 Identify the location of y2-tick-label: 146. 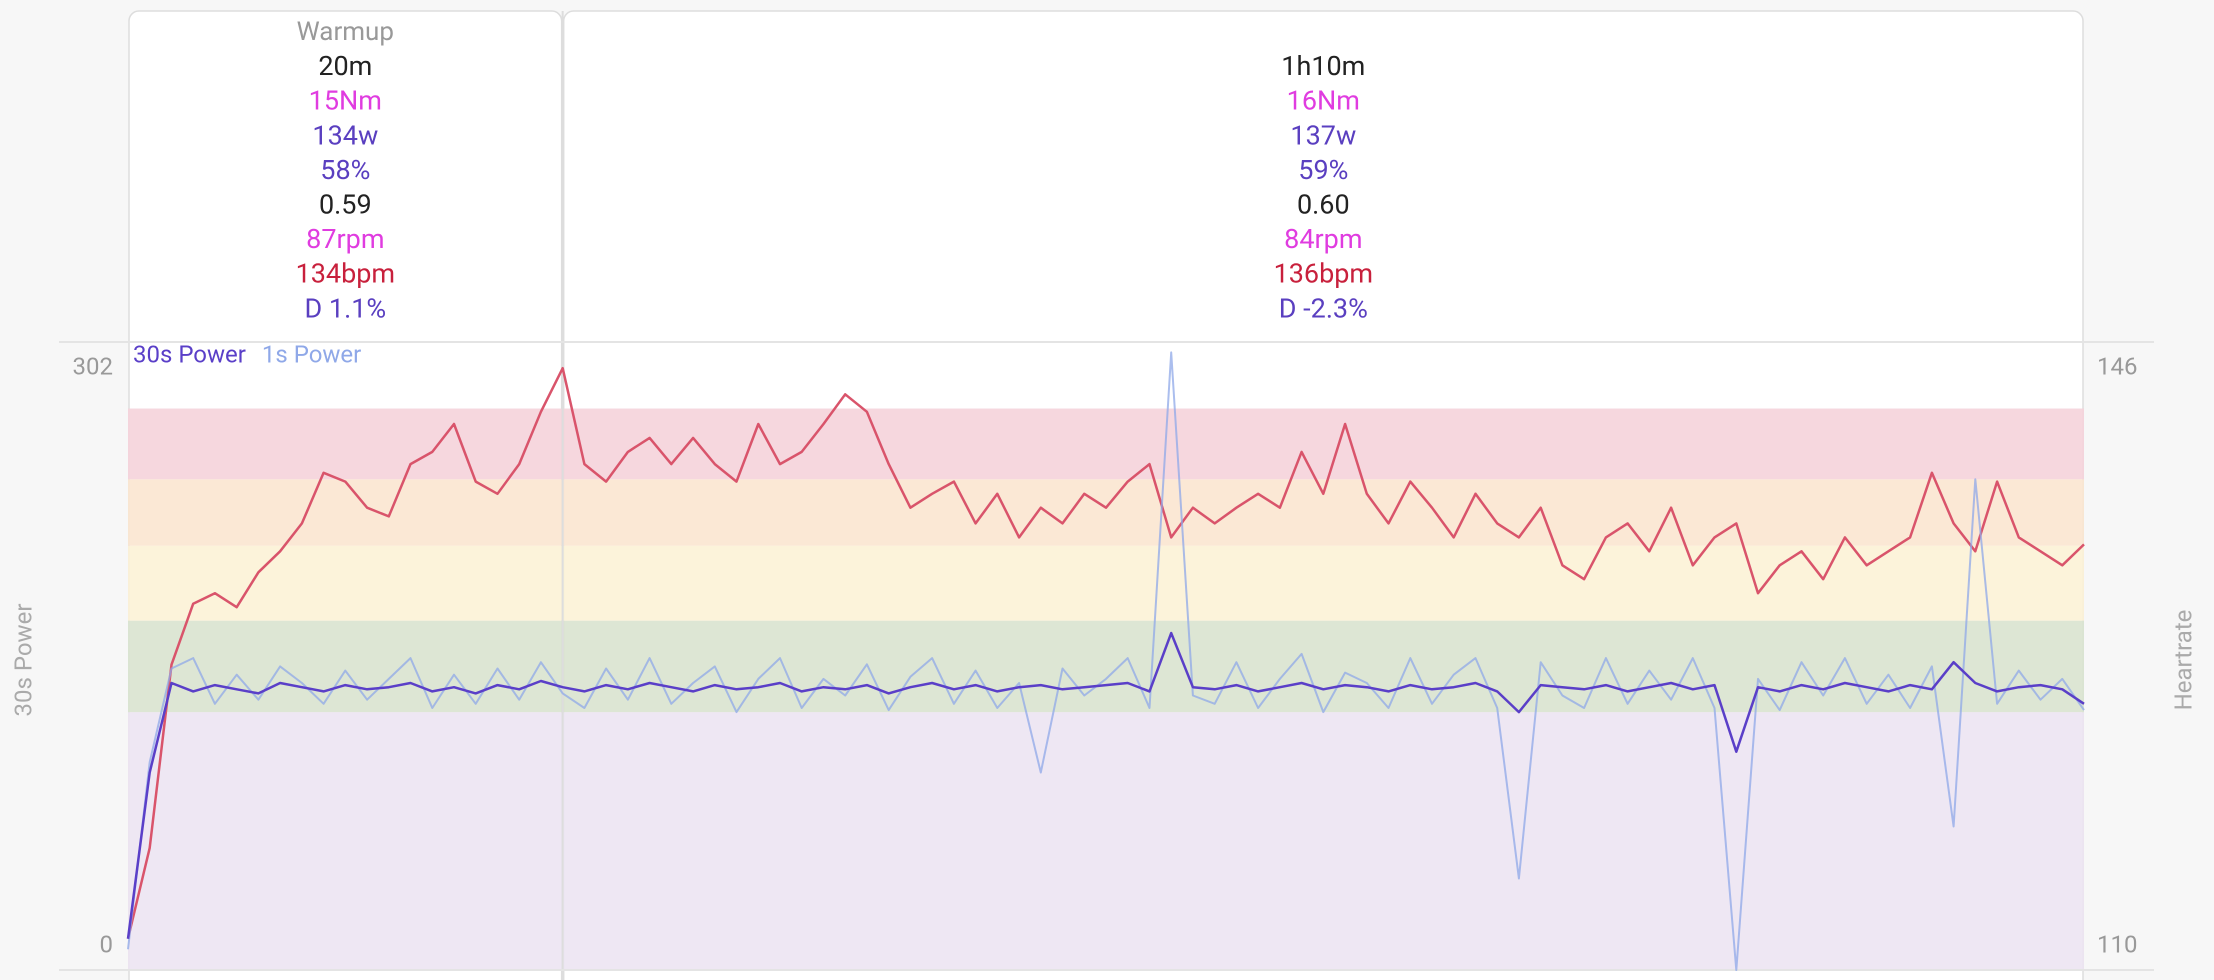
(2117, 366).